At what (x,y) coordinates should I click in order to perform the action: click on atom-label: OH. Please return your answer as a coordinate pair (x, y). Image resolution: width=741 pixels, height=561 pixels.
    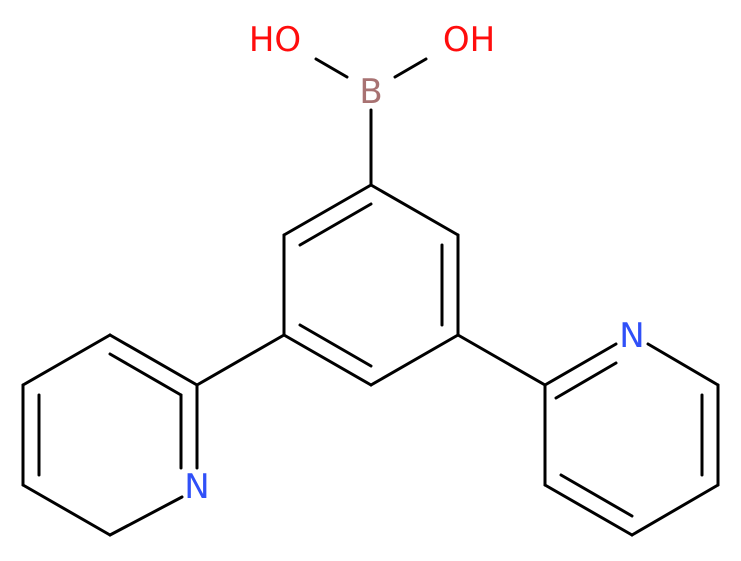
    Looking at the image, I should click on (469, 40).